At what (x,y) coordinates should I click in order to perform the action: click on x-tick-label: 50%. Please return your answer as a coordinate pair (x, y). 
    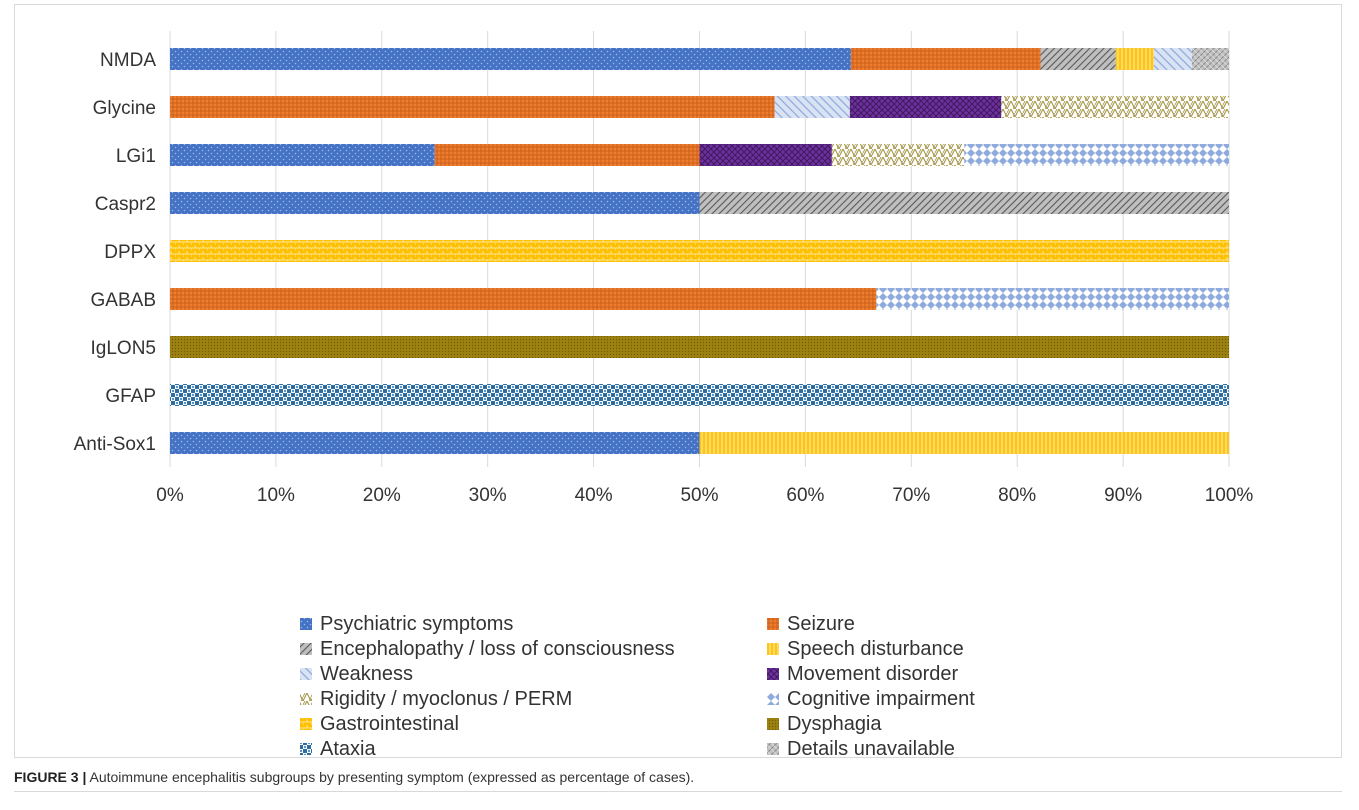
    Looking at the image, I should click on (699, 495).